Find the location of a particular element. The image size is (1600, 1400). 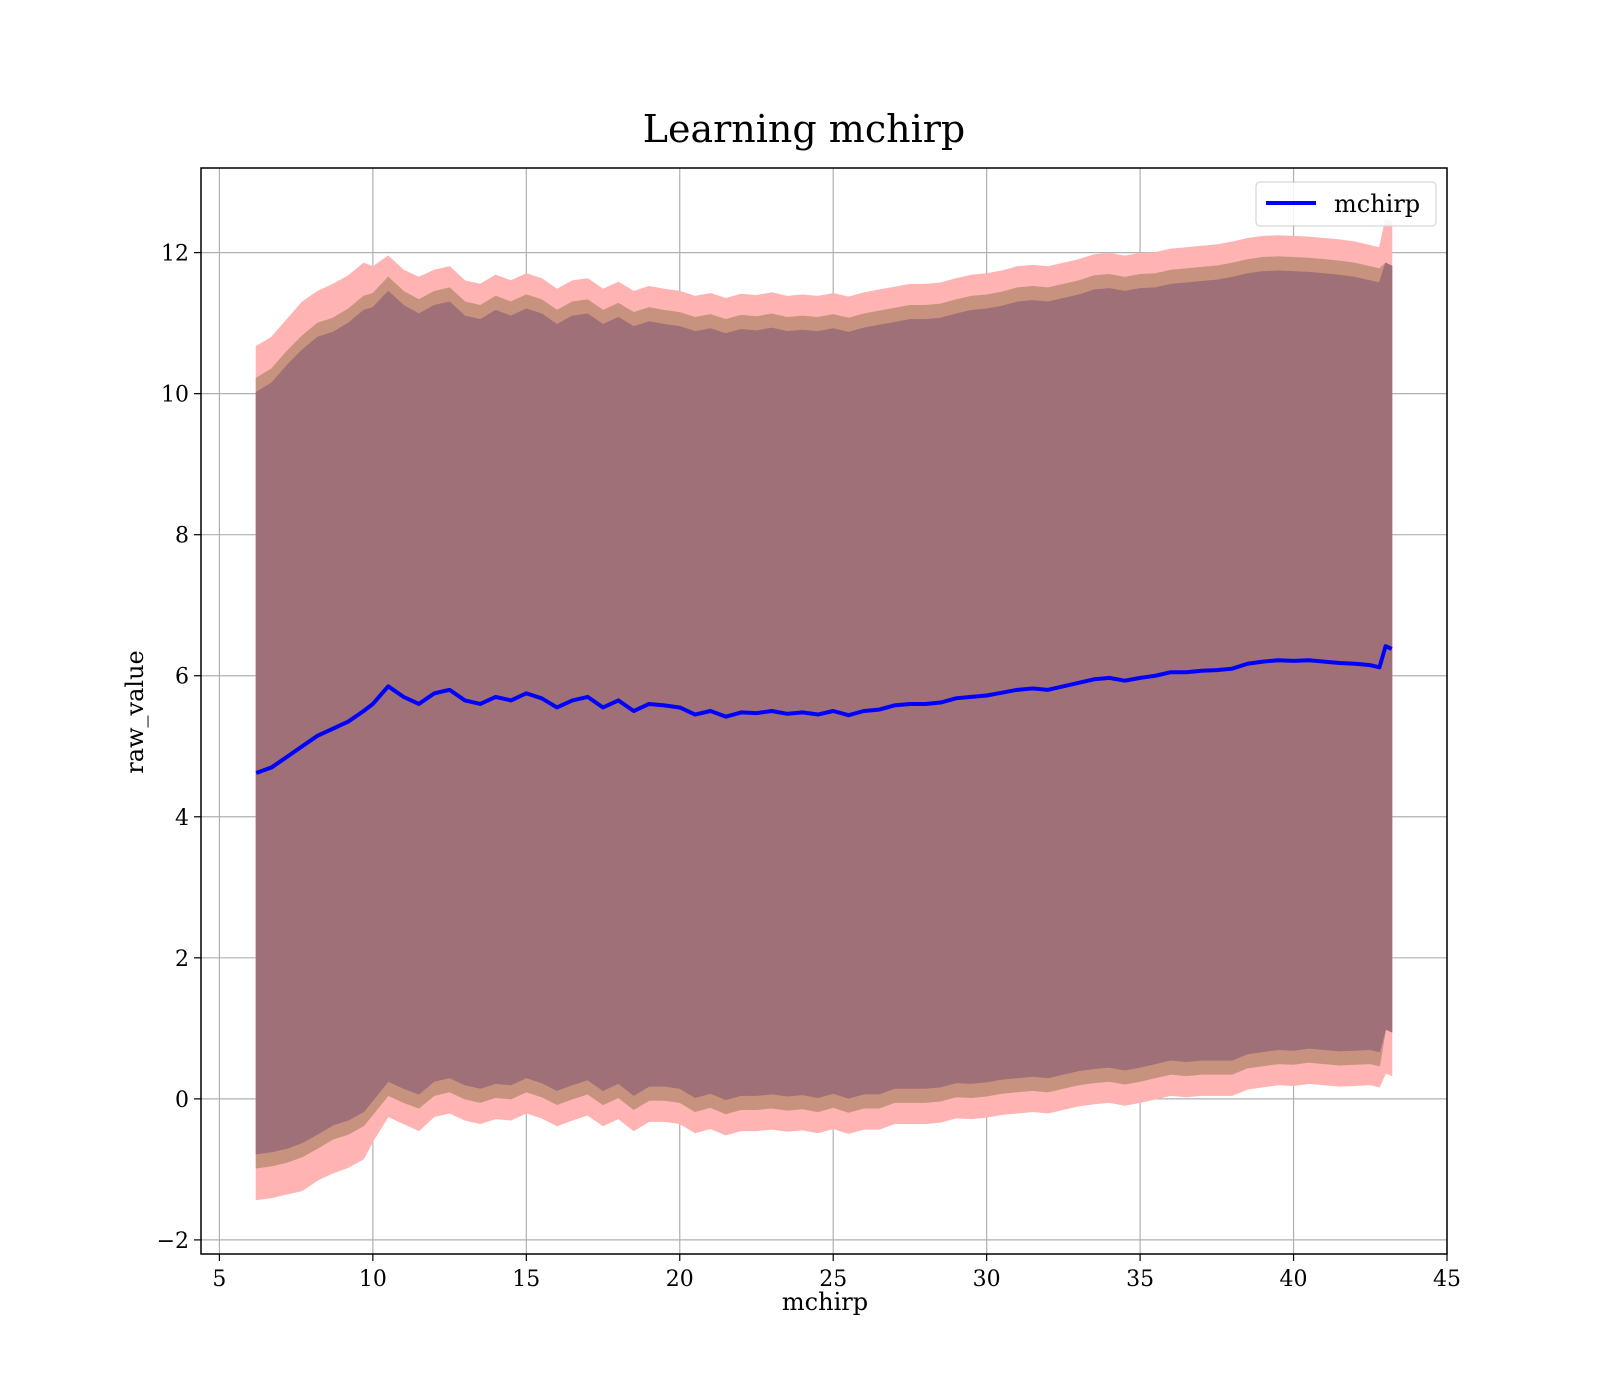

x-tick-label: 30 is located at coordinates (987, 1279).